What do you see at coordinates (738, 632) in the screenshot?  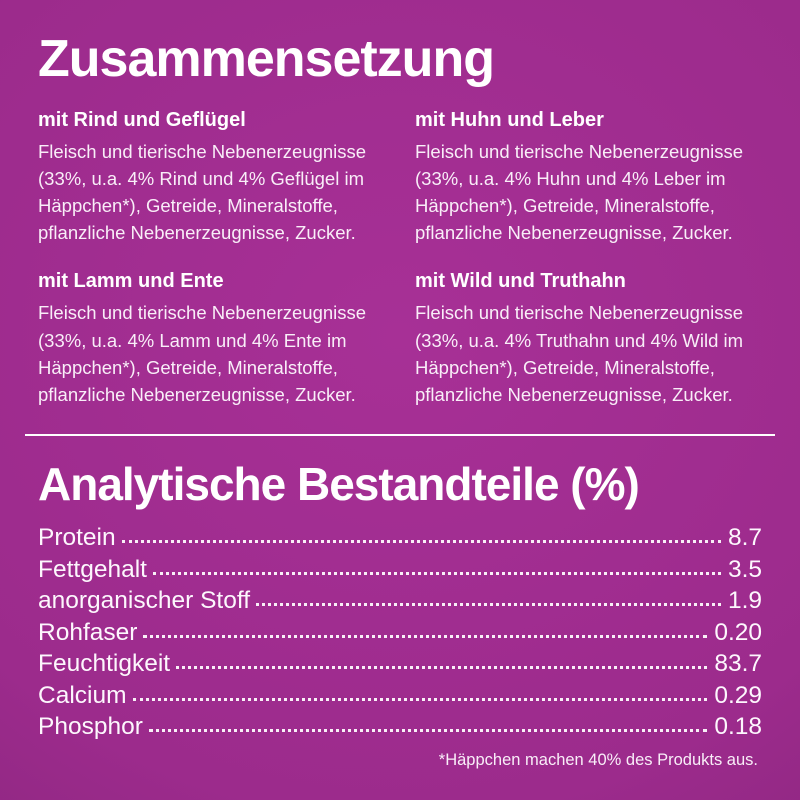 I see `row-value: 0.20` at bounding box center [738, 632].